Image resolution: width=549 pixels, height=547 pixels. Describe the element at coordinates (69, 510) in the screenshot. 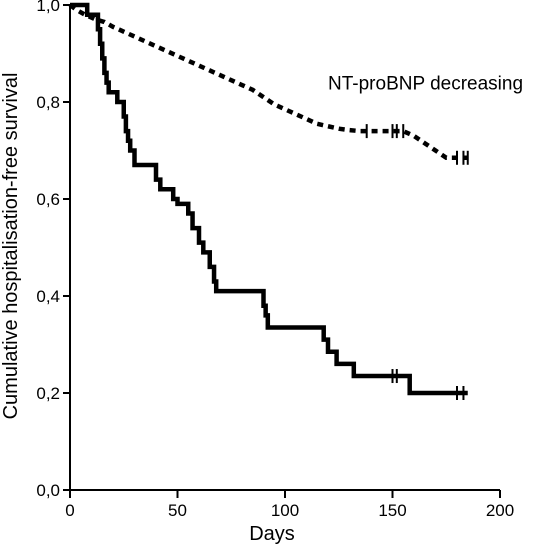

I see `x-tick-label: 0` at that location.